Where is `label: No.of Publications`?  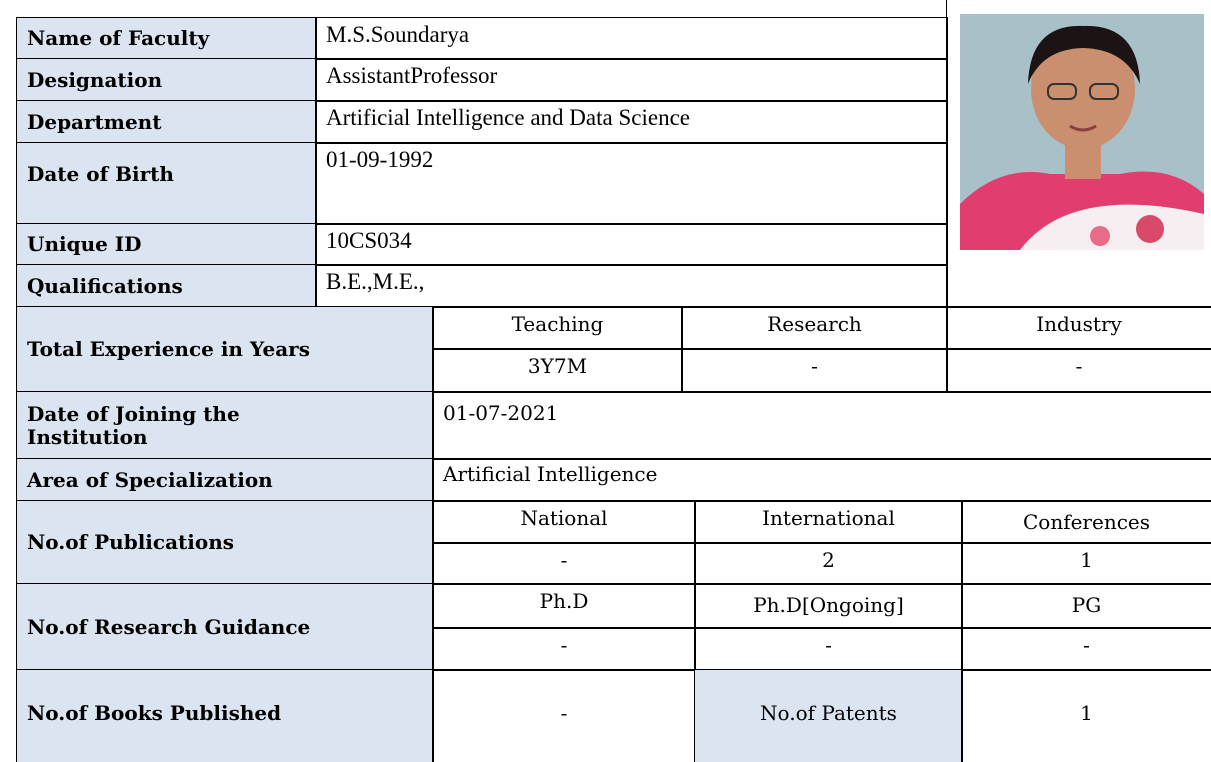
label: No.of Publications is located at coordinates (225, 542).